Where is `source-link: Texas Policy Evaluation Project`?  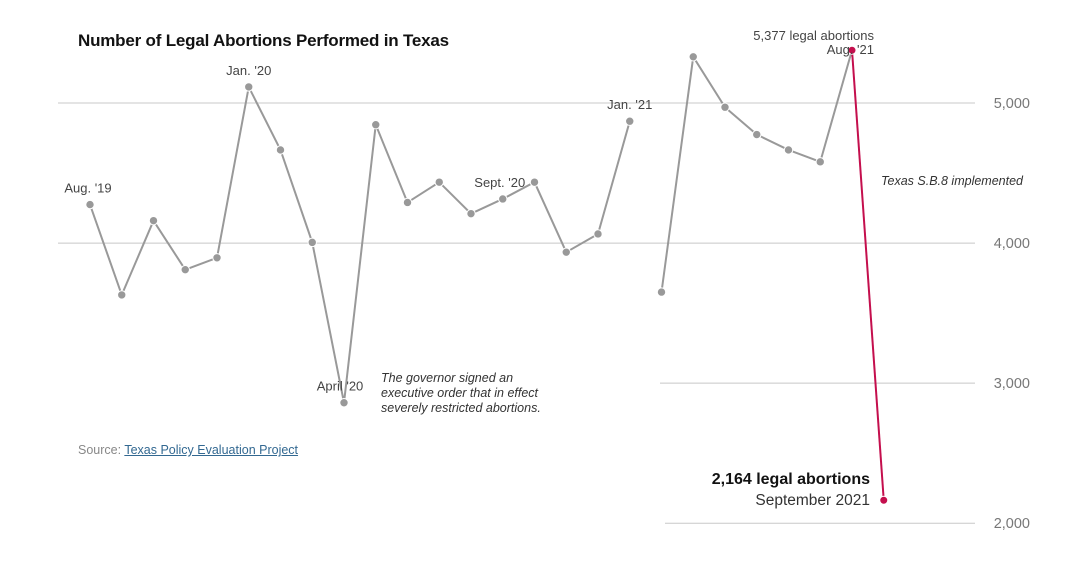 source-link: Texas Policy Evaluation Project is located at coordinates (211, 450).